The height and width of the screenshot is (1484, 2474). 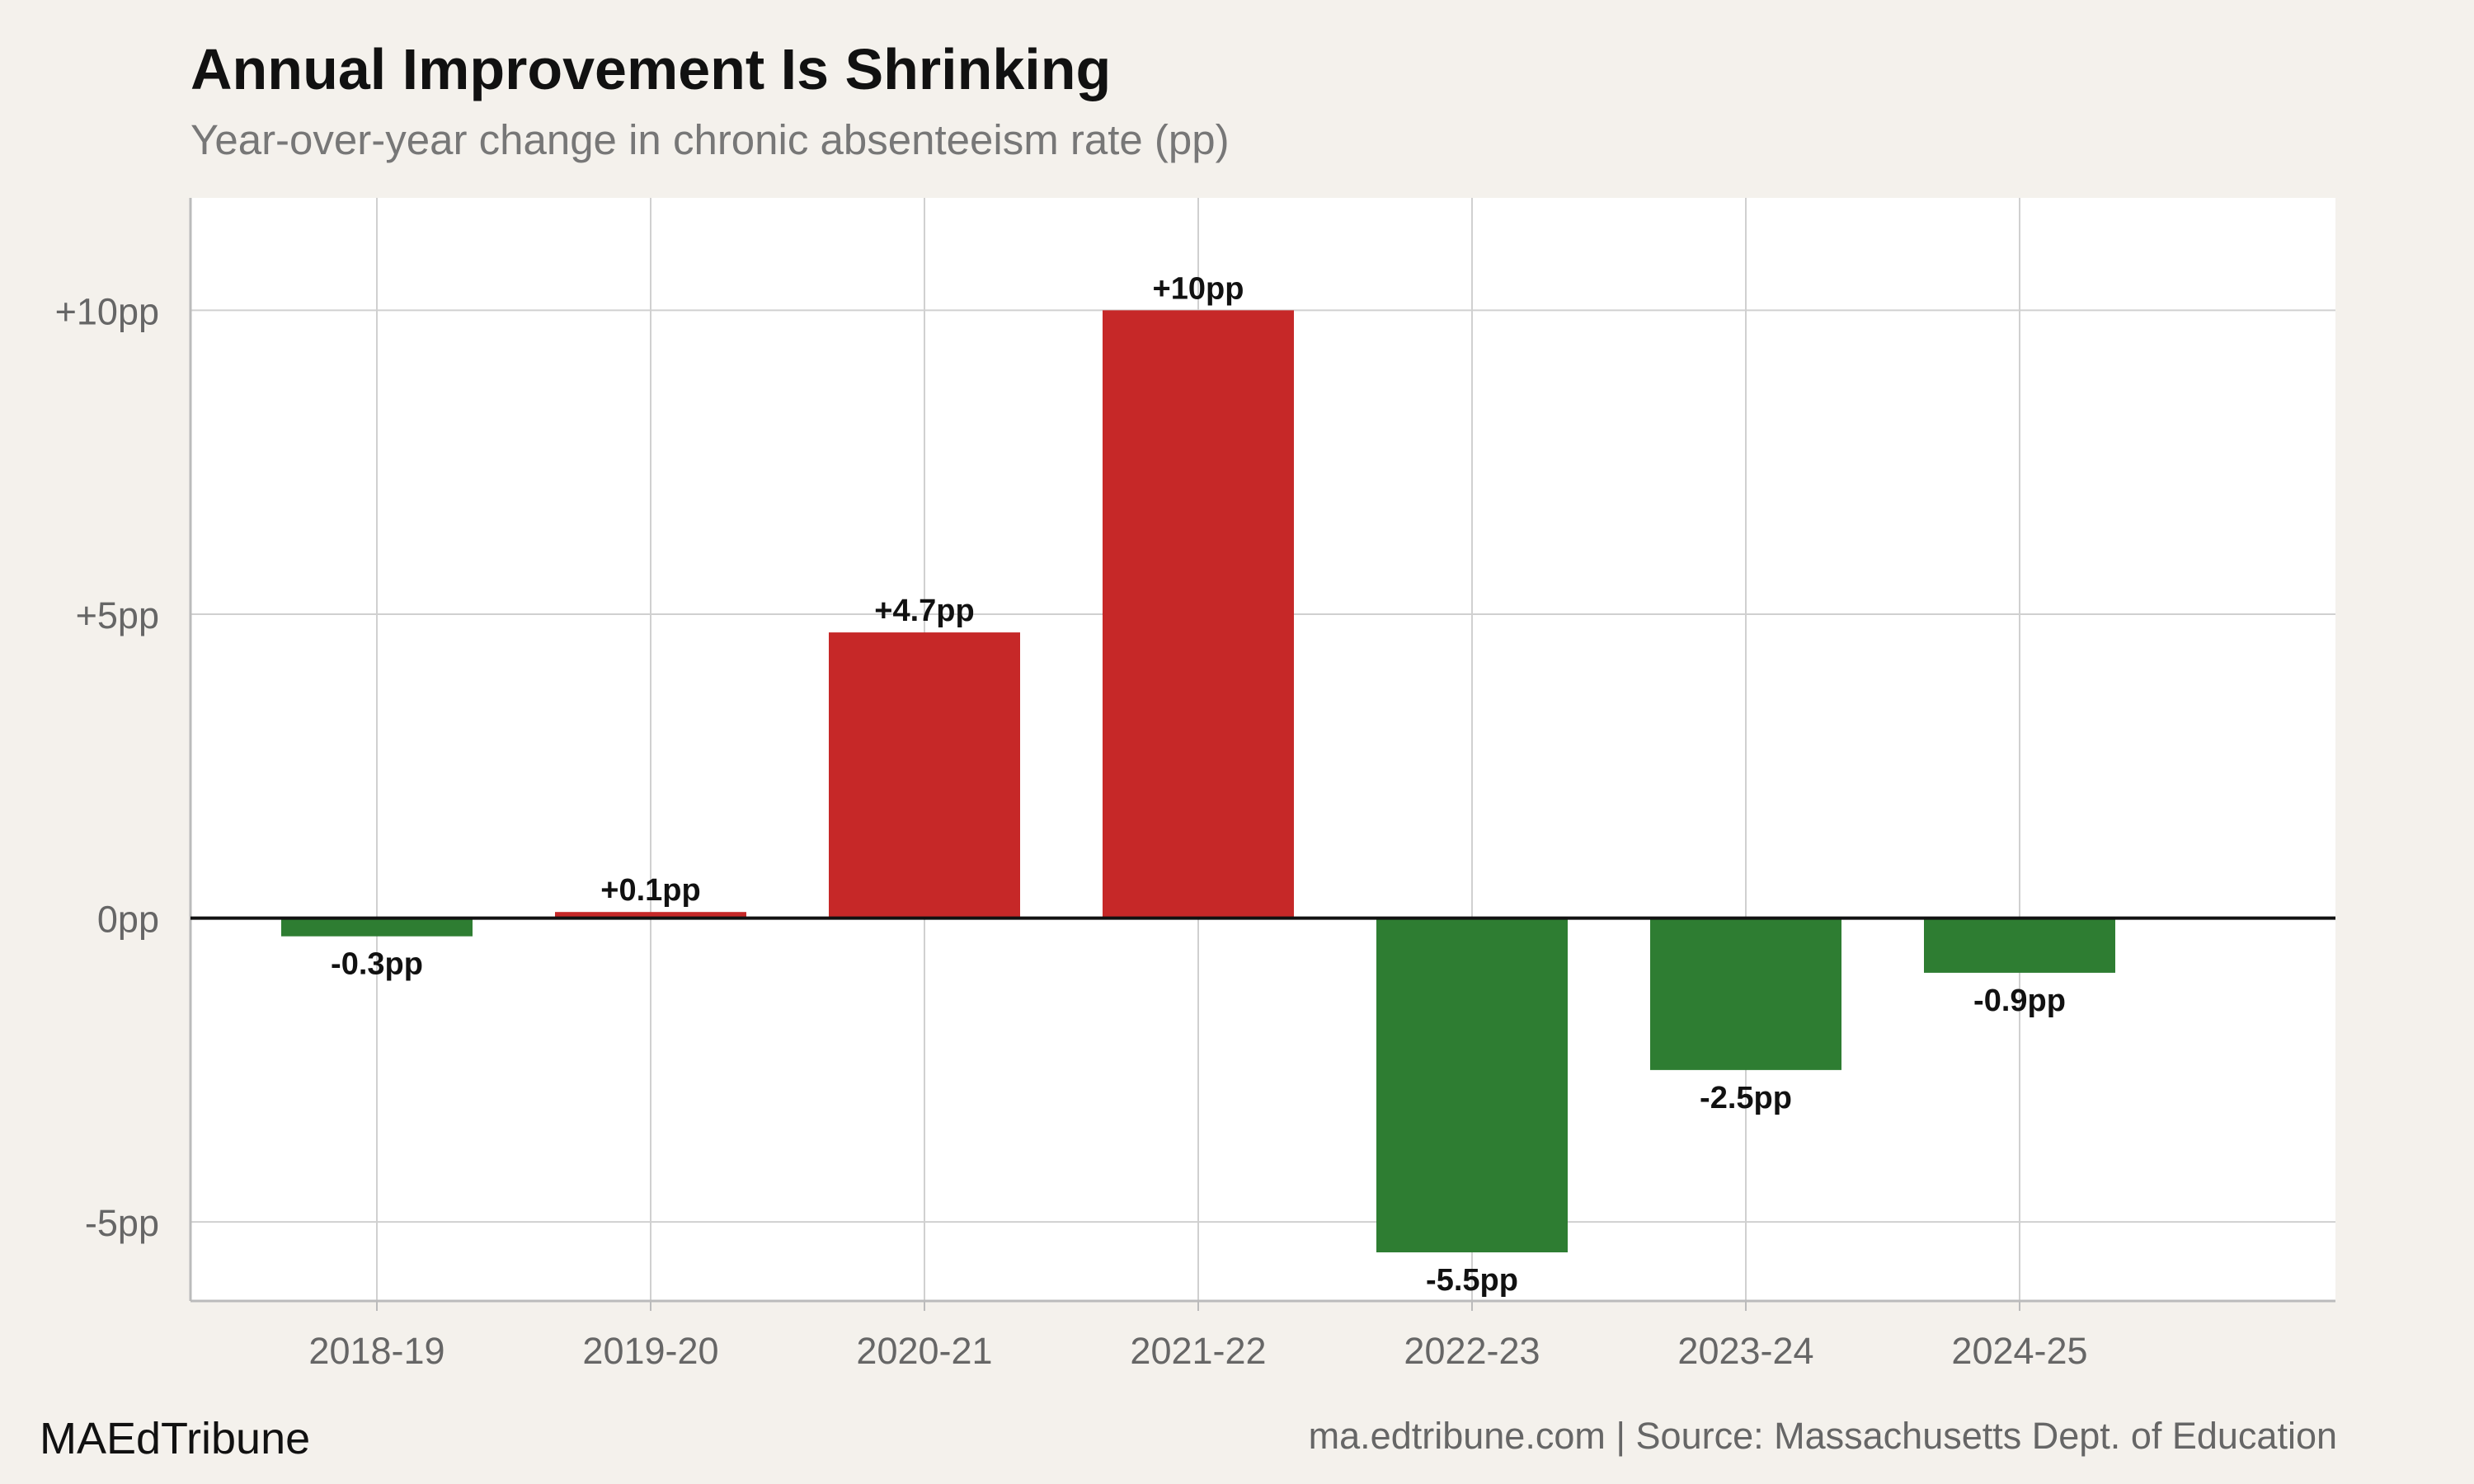 What do you see at coordinates (376, 1351) in the screenshot?
I see `x-tick-label: 2018-19` at bounding box center [376, 1351].